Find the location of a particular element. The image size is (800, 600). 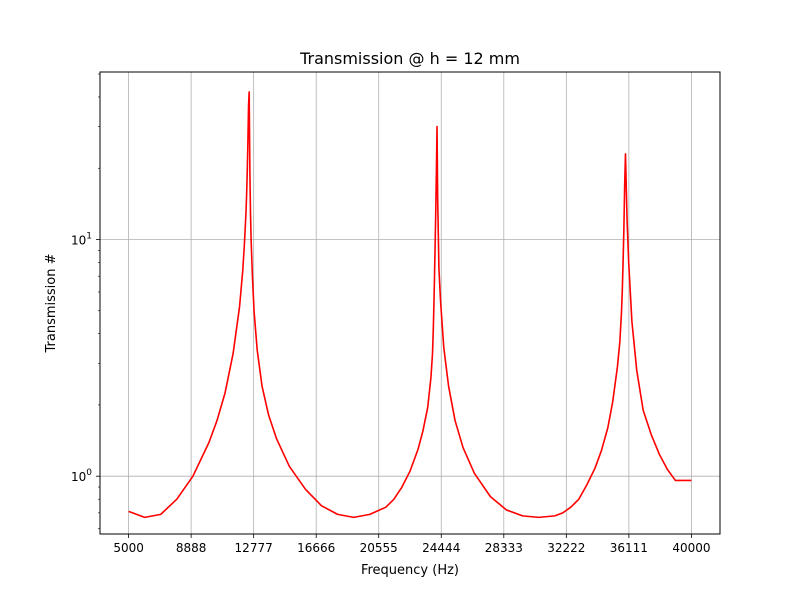

x-tick-label: 5000 is located at coordinates (128, 548).